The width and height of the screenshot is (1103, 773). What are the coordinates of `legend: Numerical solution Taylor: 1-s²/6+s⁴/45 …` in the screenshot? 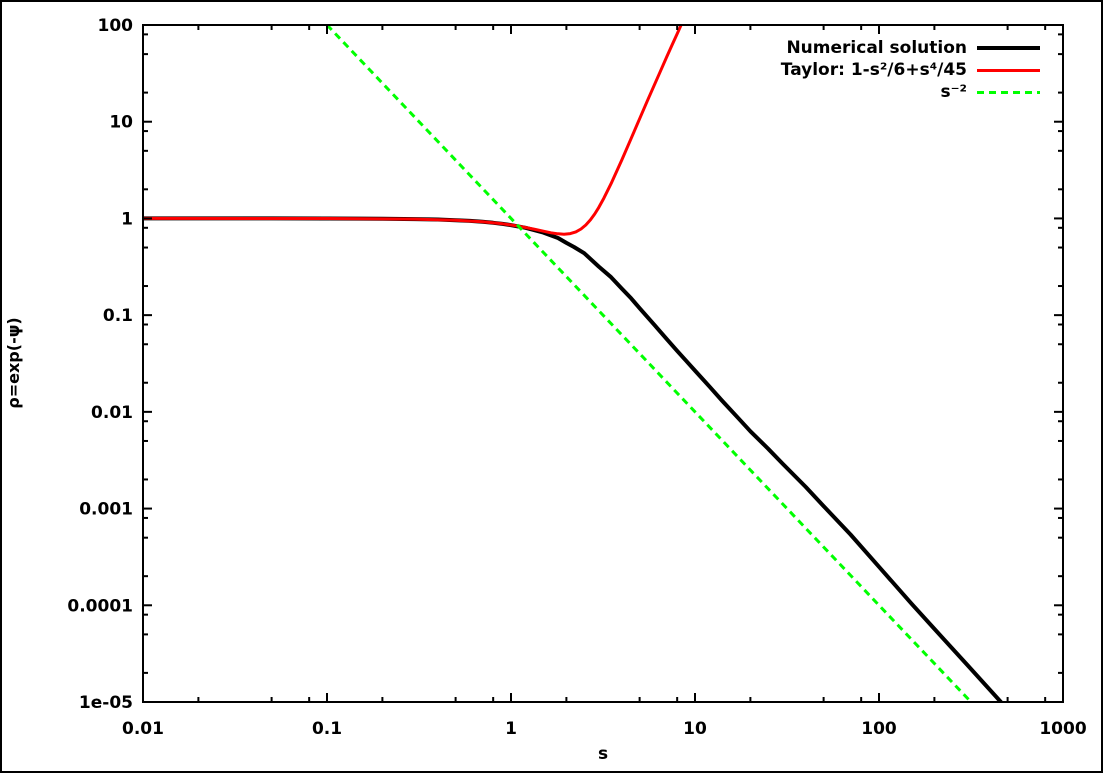 It's located at (910, 70).